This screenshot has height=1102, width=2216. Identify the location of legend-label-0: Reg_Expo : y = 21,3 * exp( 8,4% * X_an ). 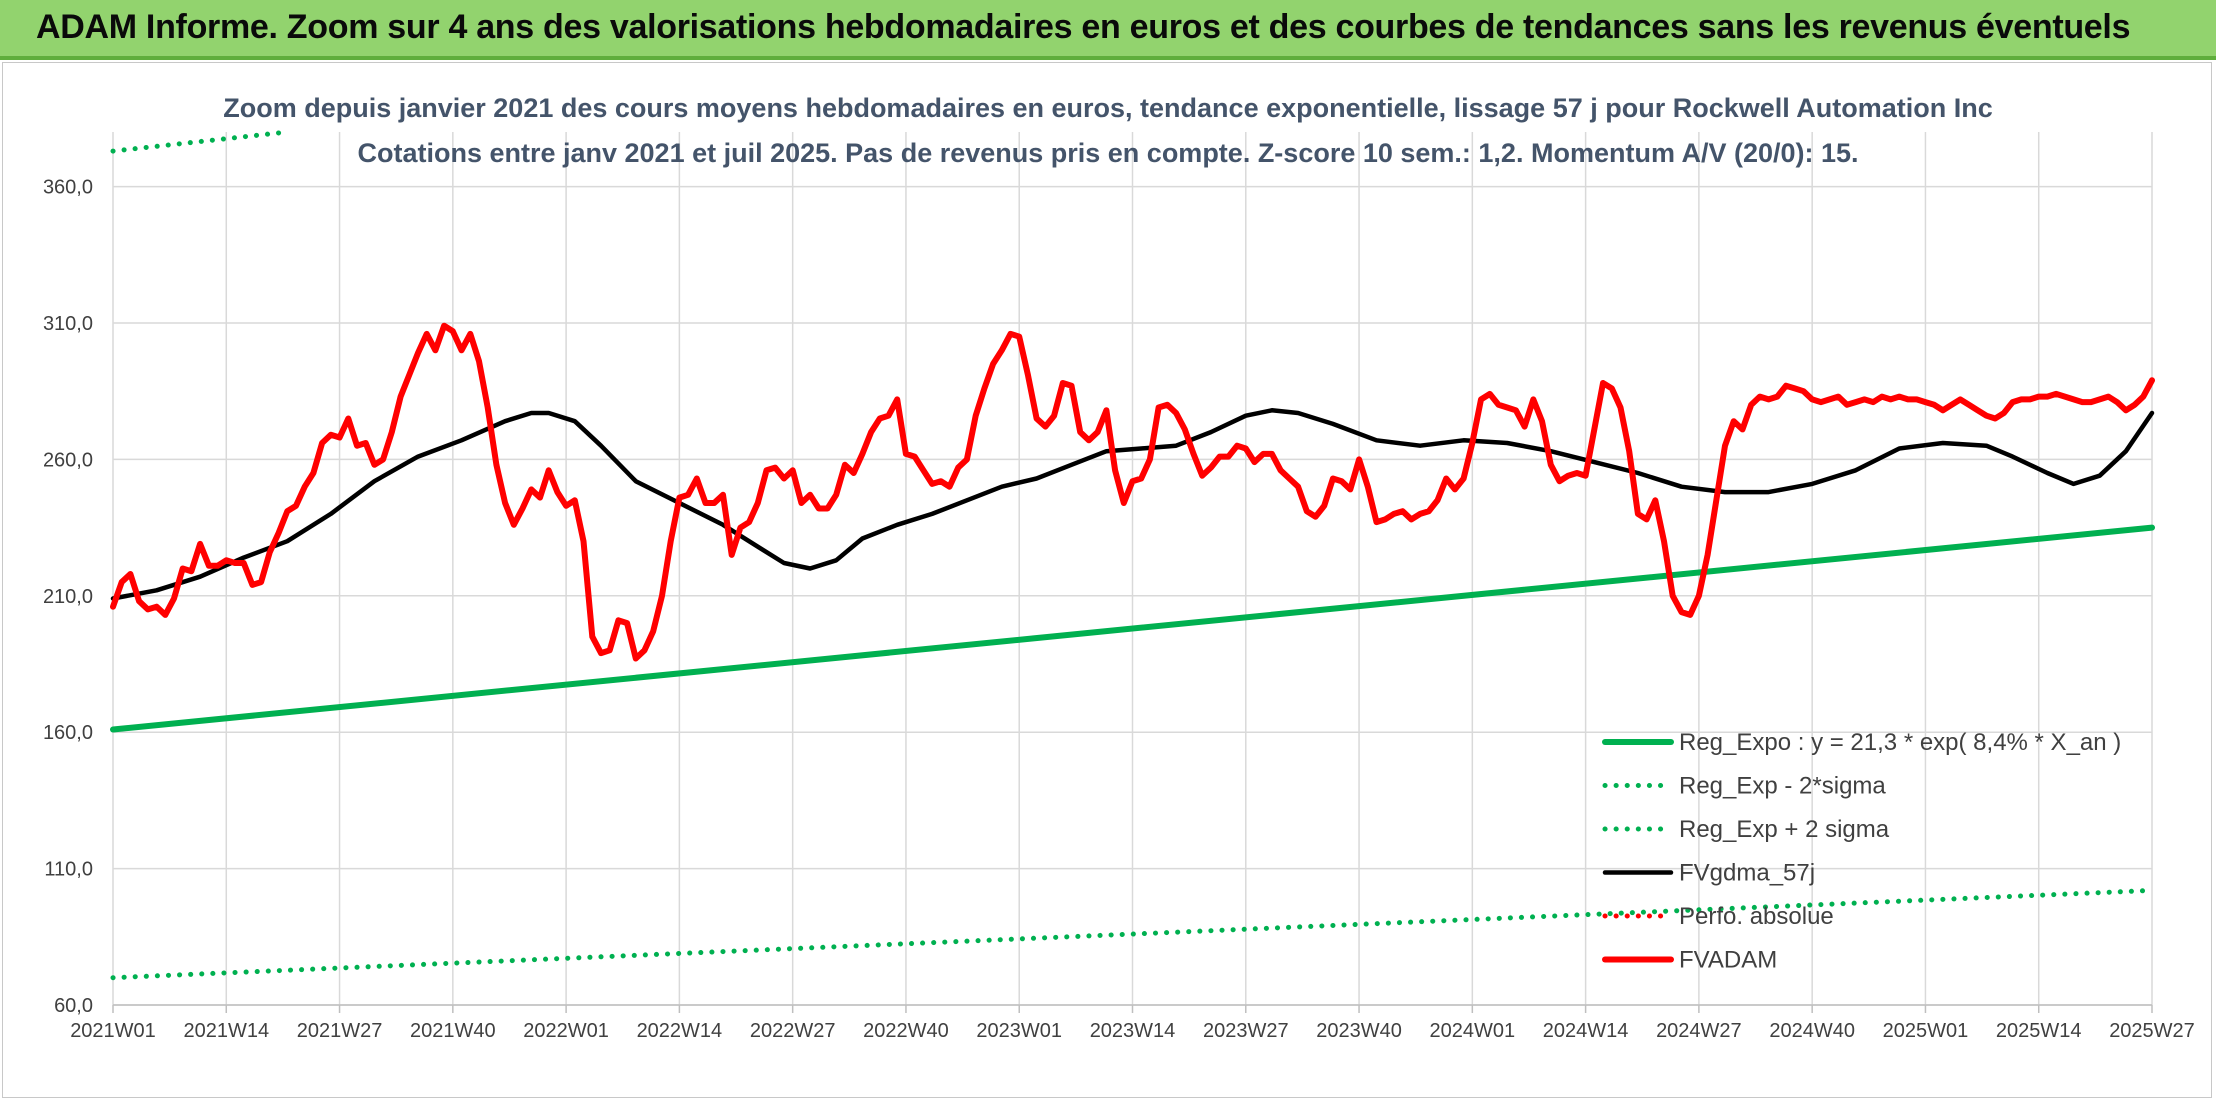
(1900, 742).